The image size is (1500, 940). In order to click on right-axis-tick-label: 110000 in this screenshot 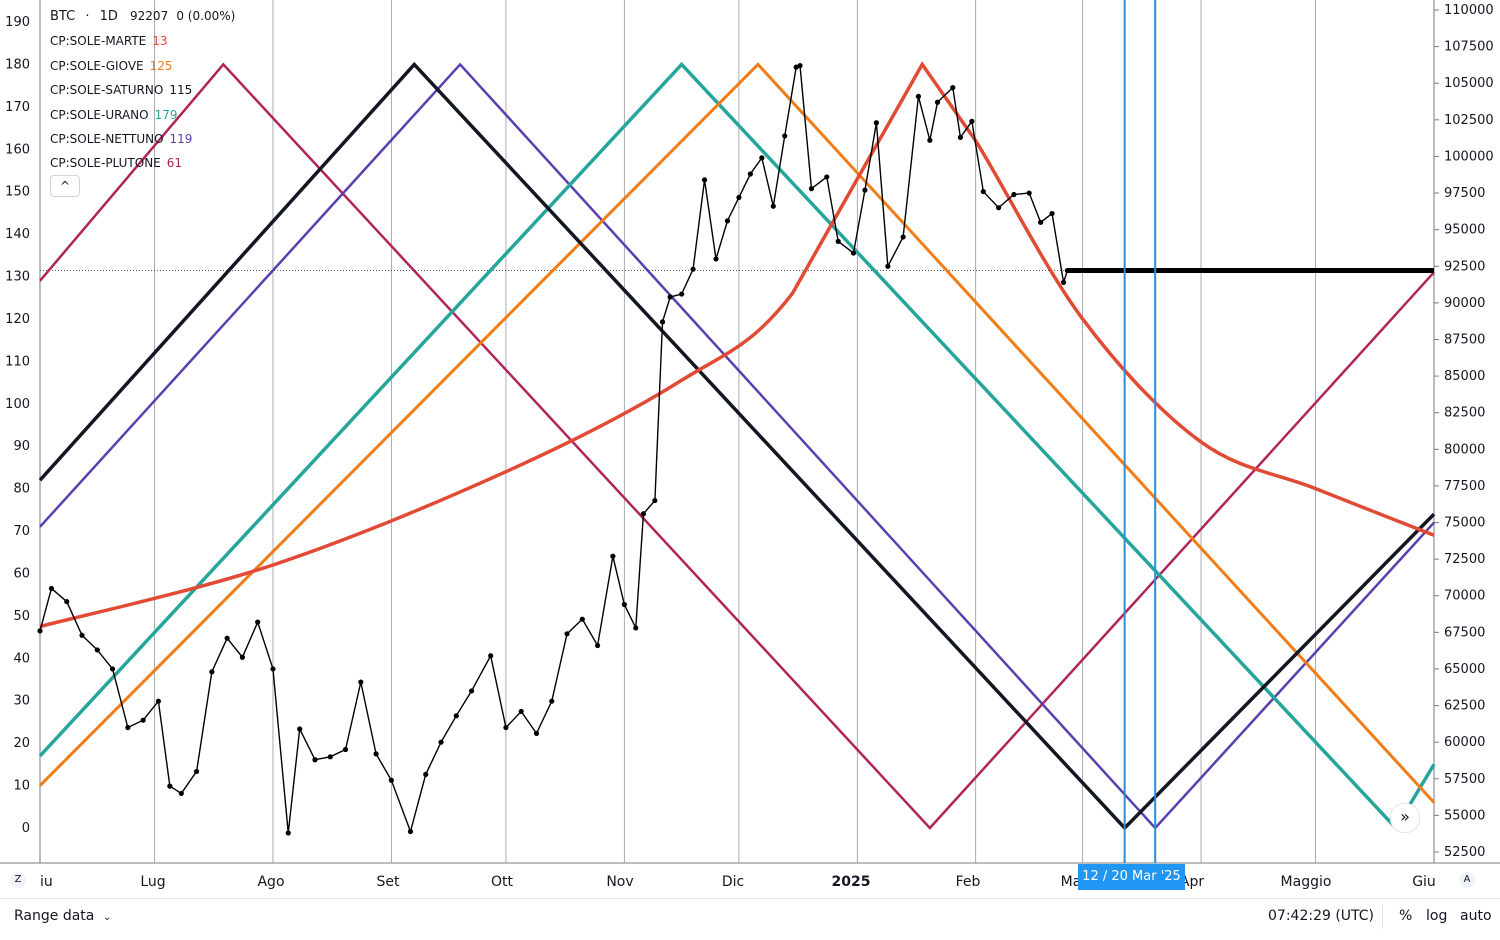, I will do `click(1469, 10)`.